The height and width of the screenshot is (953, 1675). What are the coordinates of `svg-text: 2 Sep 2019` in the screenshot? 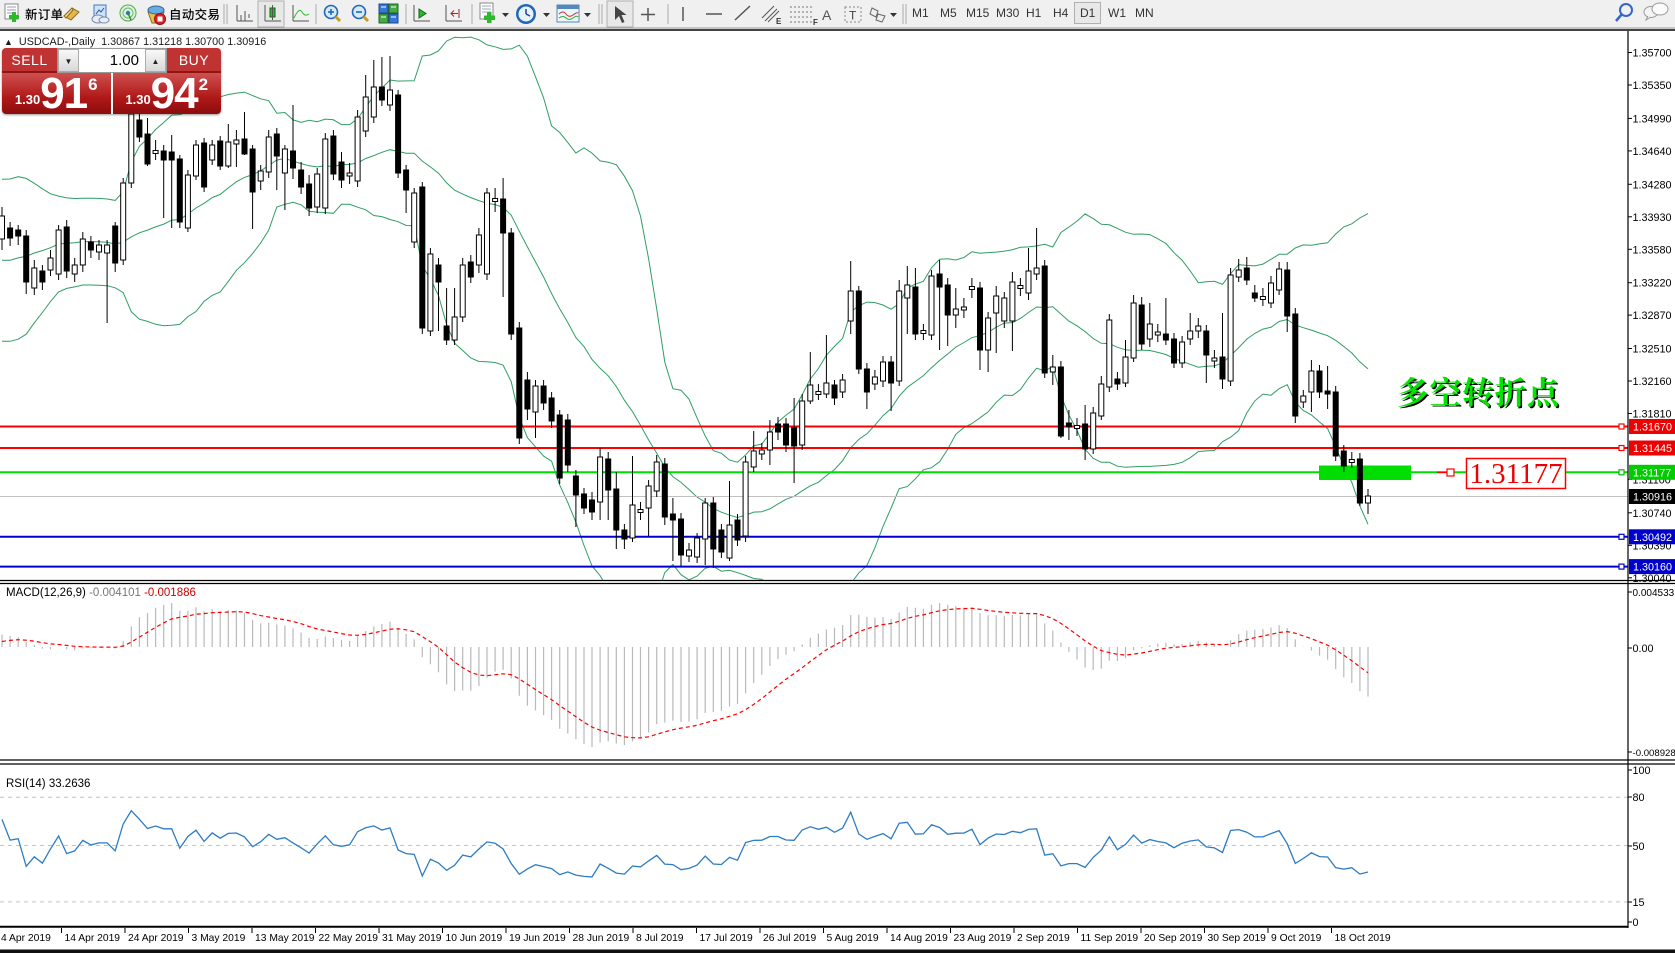 It's located at (1043, 938).